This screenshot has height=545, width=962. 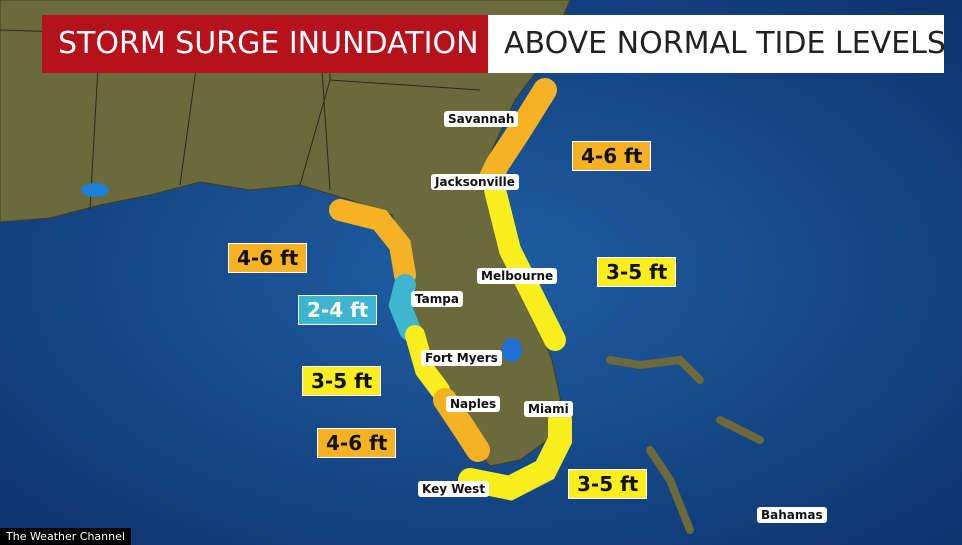 I want to click on city-label: Fort Myers, so click(x=461, y=358).